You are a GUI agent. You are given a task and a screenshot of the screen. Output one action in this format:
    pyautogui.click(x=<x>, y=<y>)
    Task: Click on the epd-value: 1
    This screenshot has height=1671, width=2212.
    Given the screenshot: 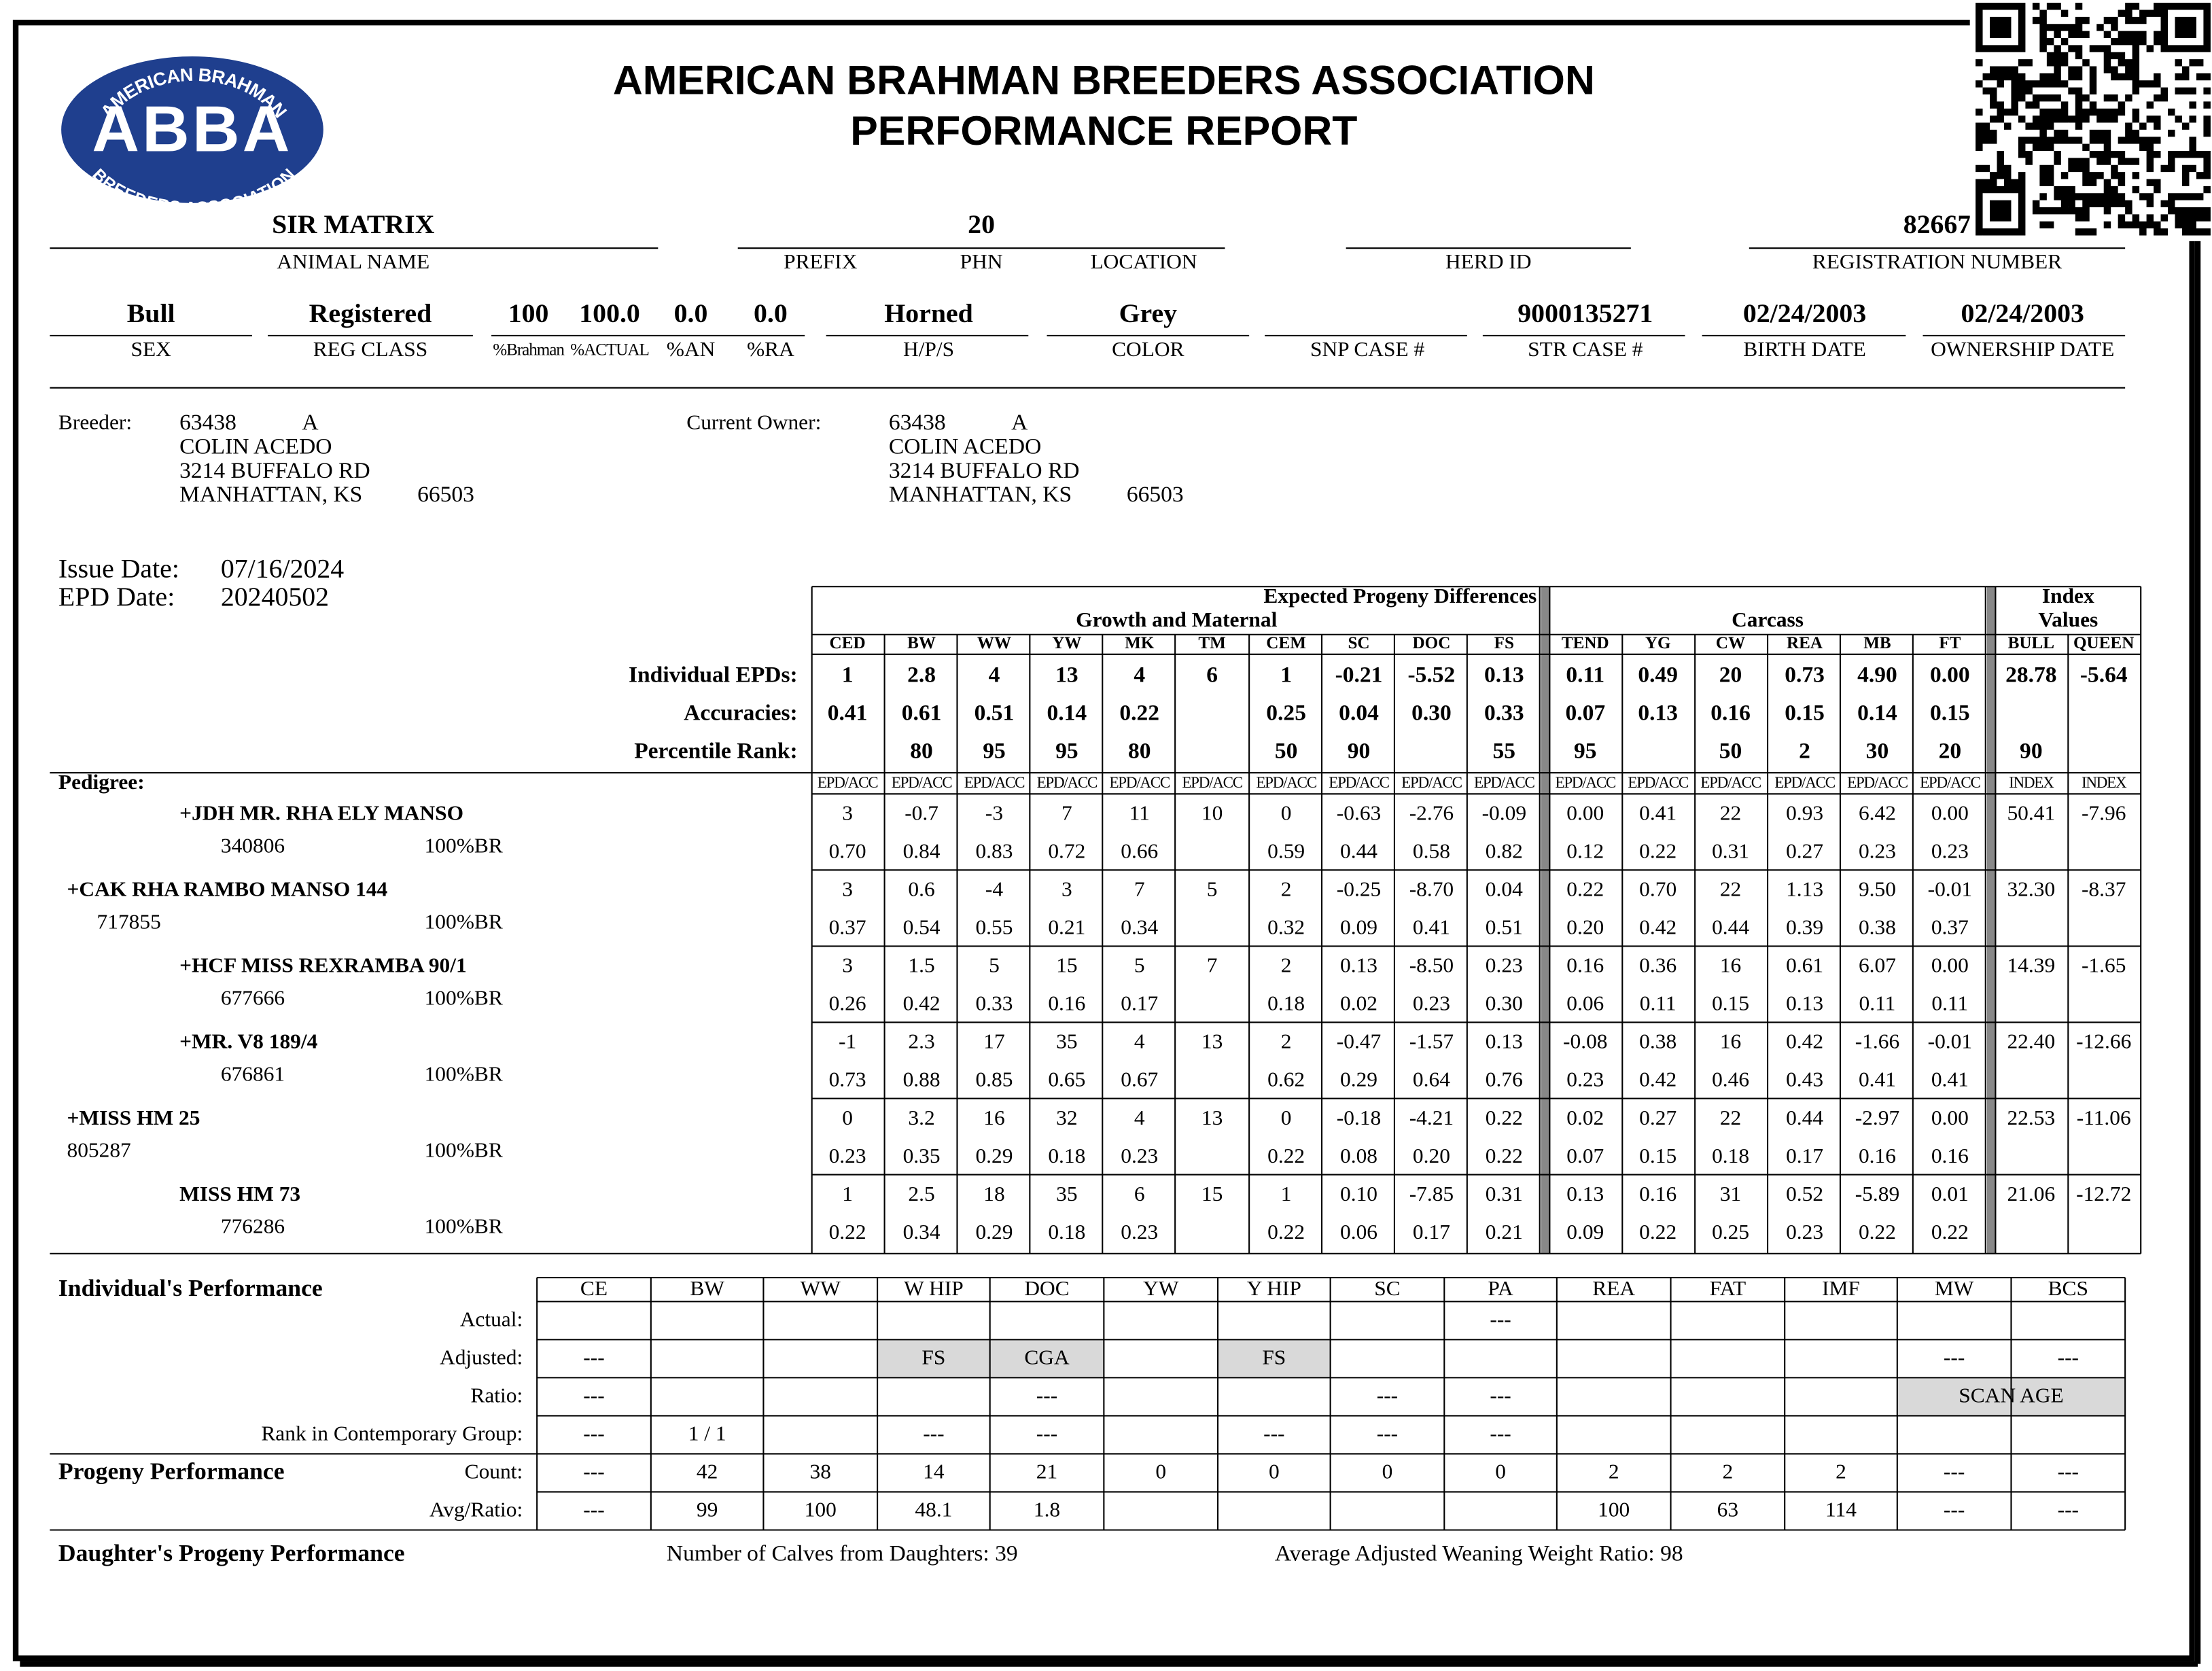 What is the action you would take?
    pyautogui.click(x=1286, y=675)
    